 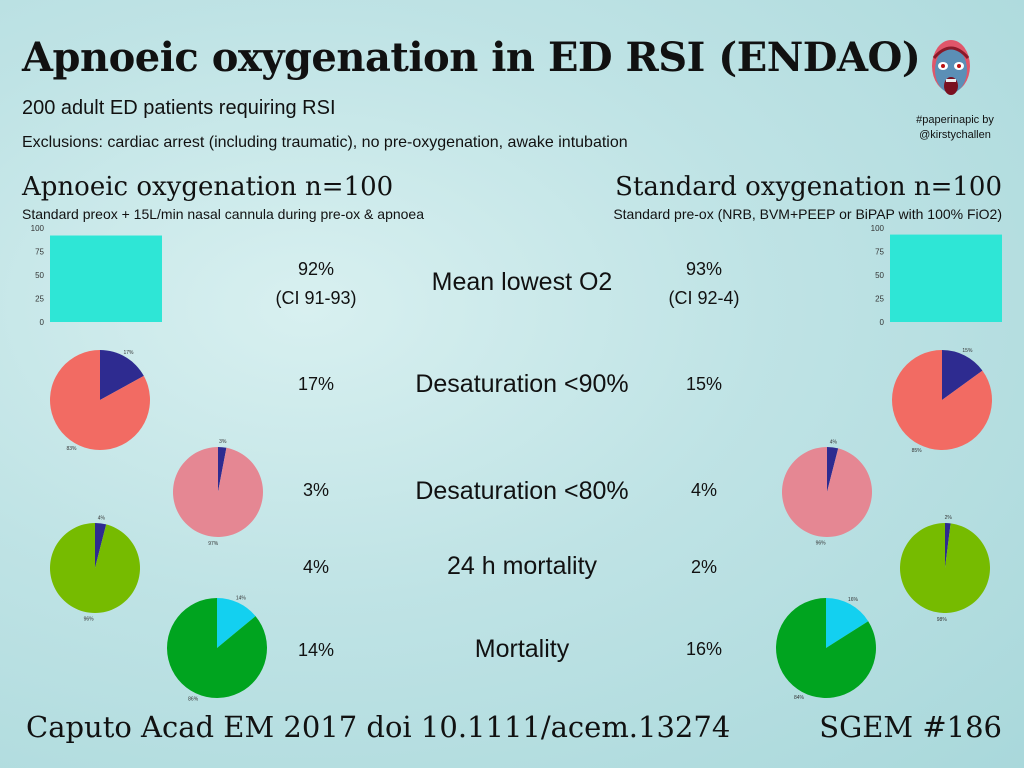 What do you see at coordinates (704, 298) in the screenshot?
I see `confidence-interval: (CI 92-4)` at bounding box center [704, 298].